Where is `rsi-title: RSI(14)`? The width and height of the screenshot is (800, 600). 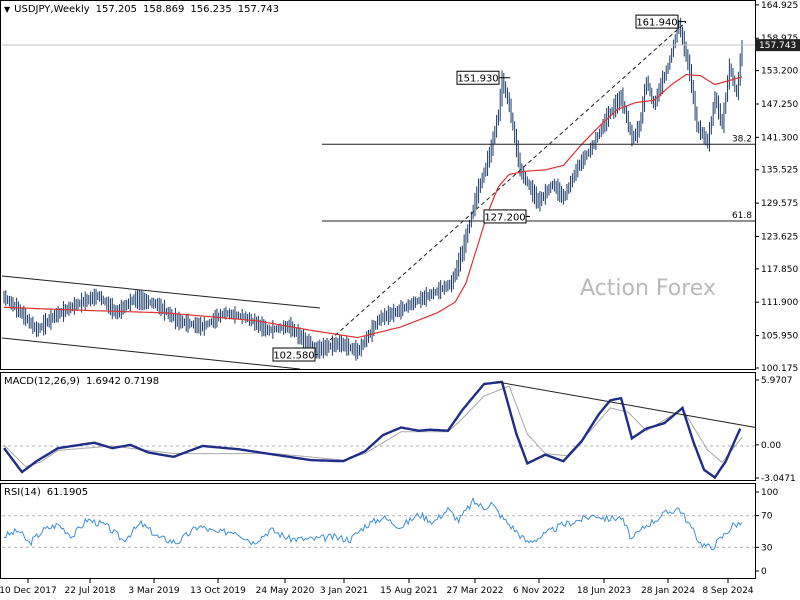 rsi-title: RSI(14) is located at coordinates (22, 492).